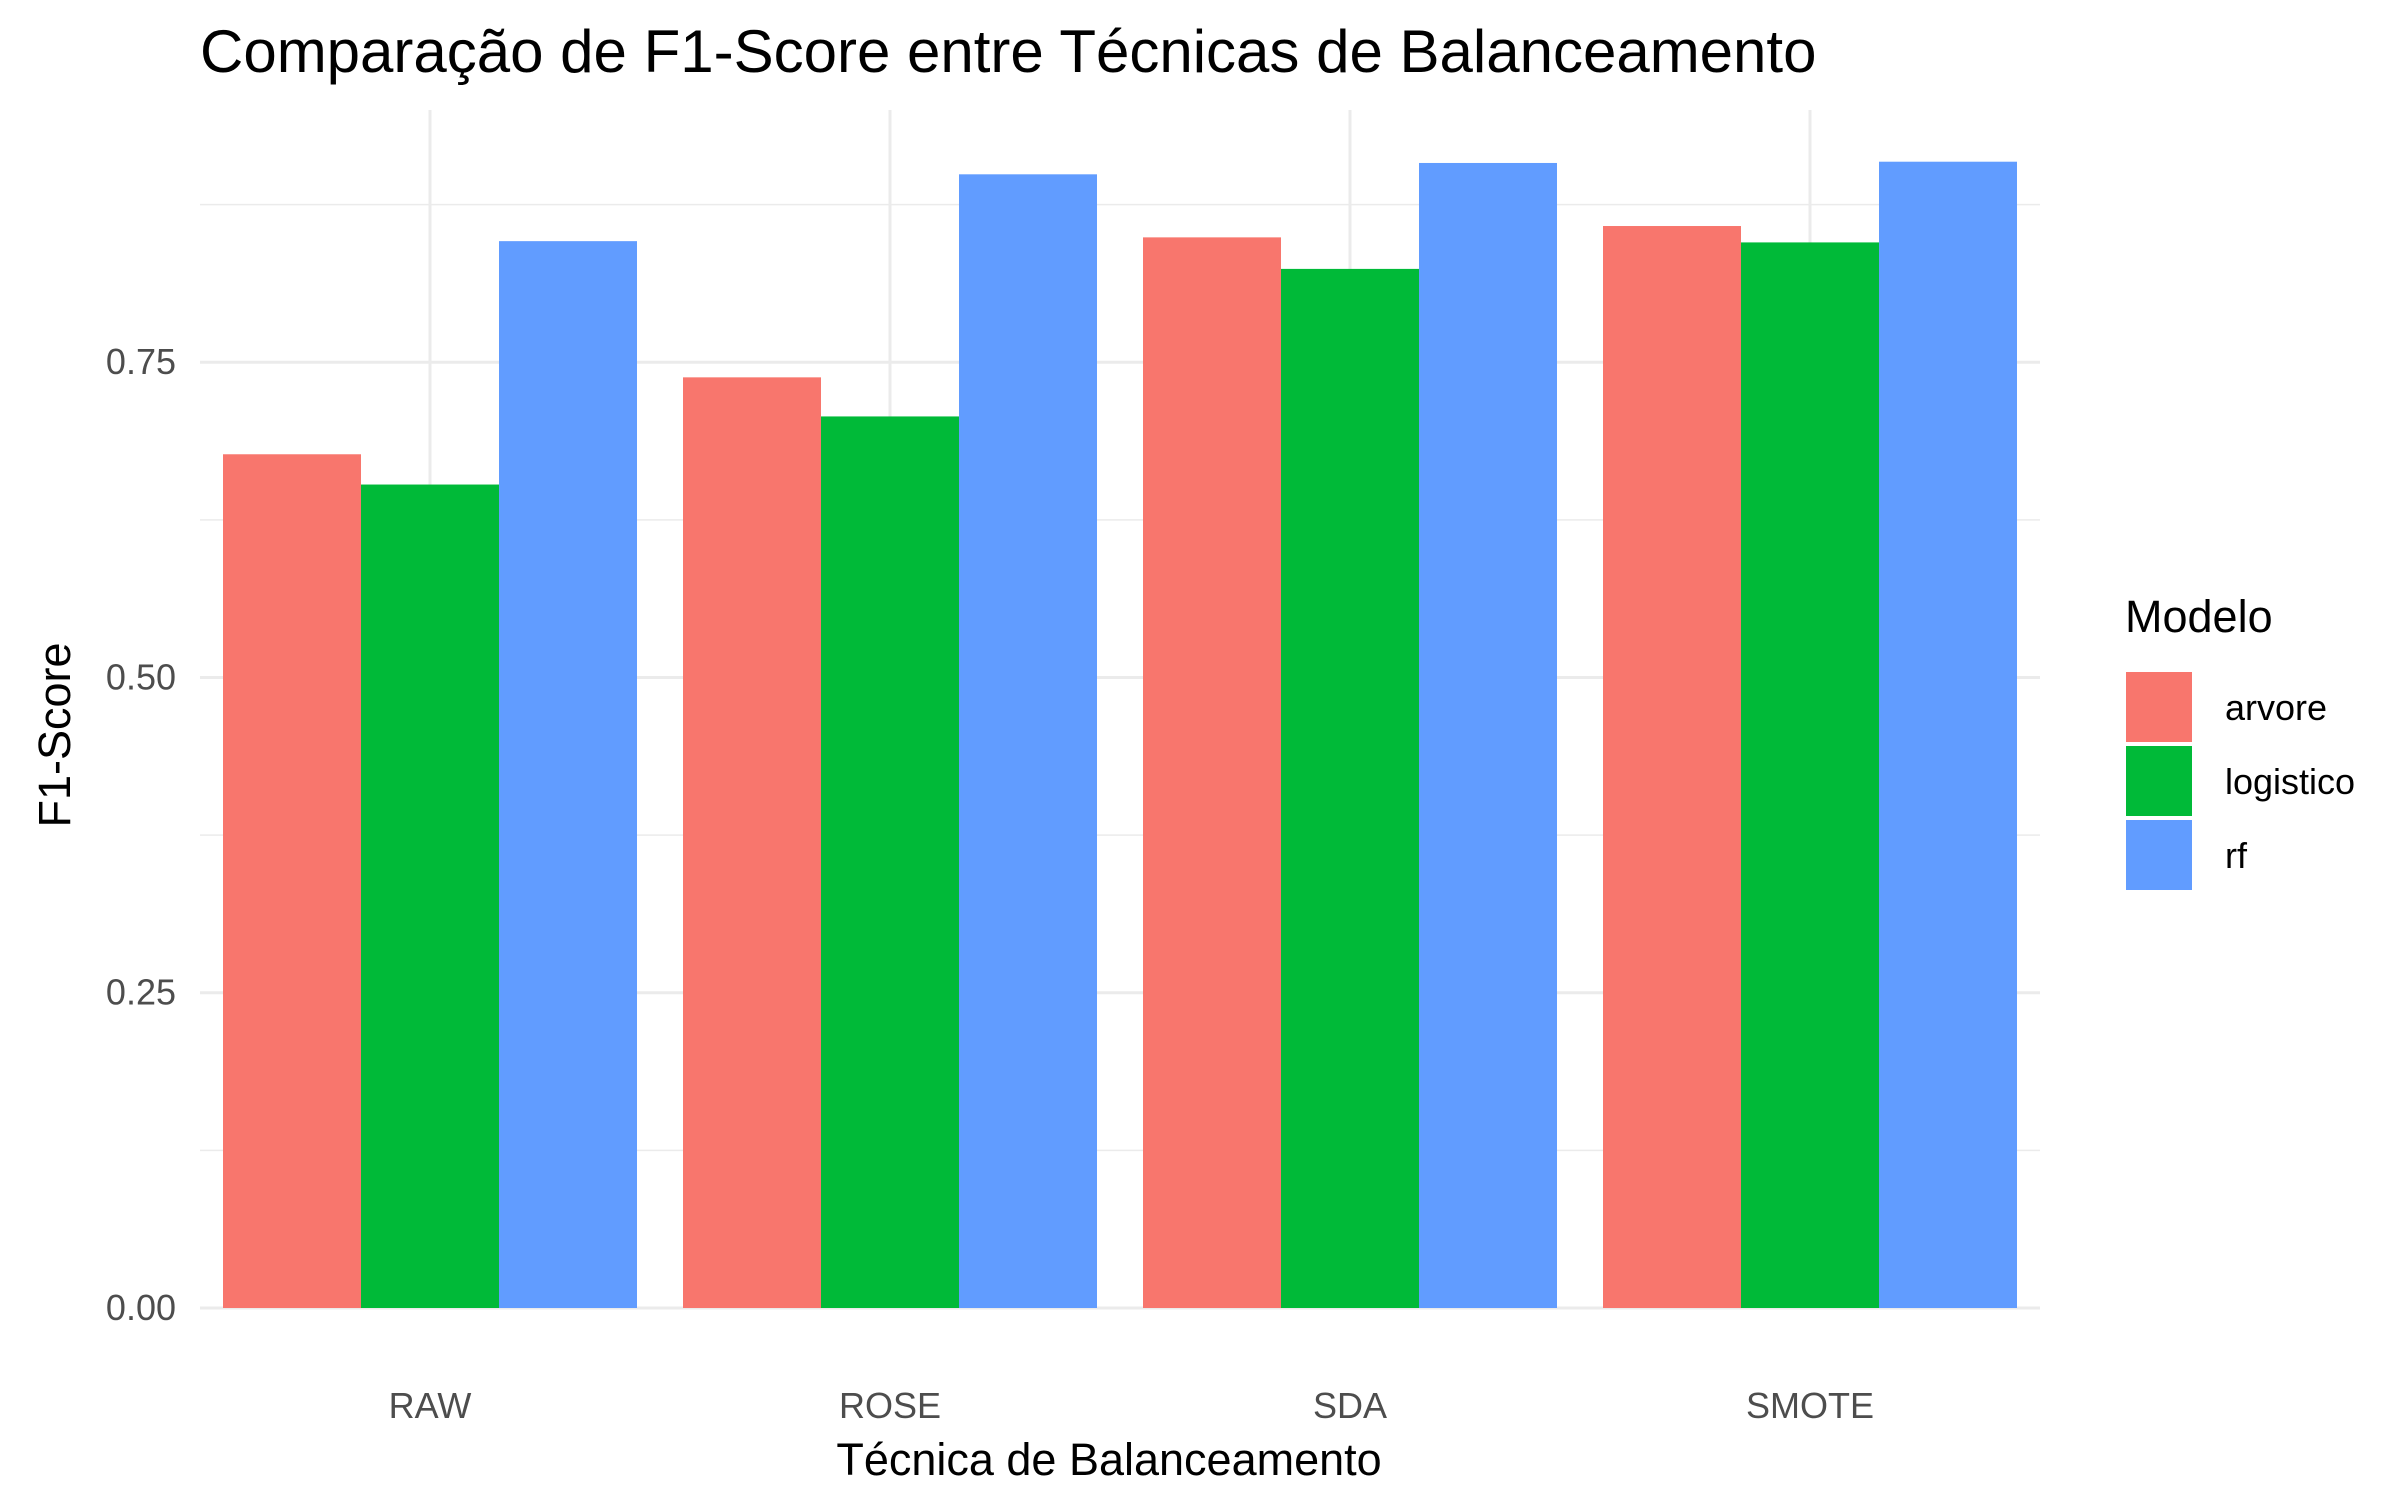  Describe the element at coordinates (1948, 735) in the screenshot. I see `bar-rf-smote` at that location.